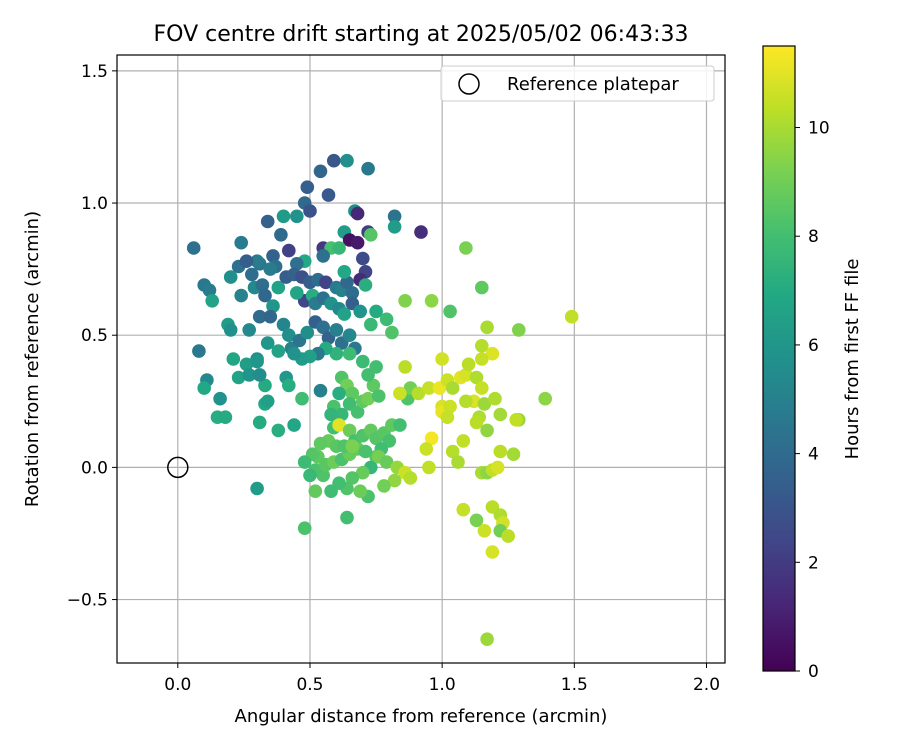  What do you see at coordinates (813, 455) in the screenshot?
I see `colorbar-tick-label: 4` at bounding box center [813, 455].